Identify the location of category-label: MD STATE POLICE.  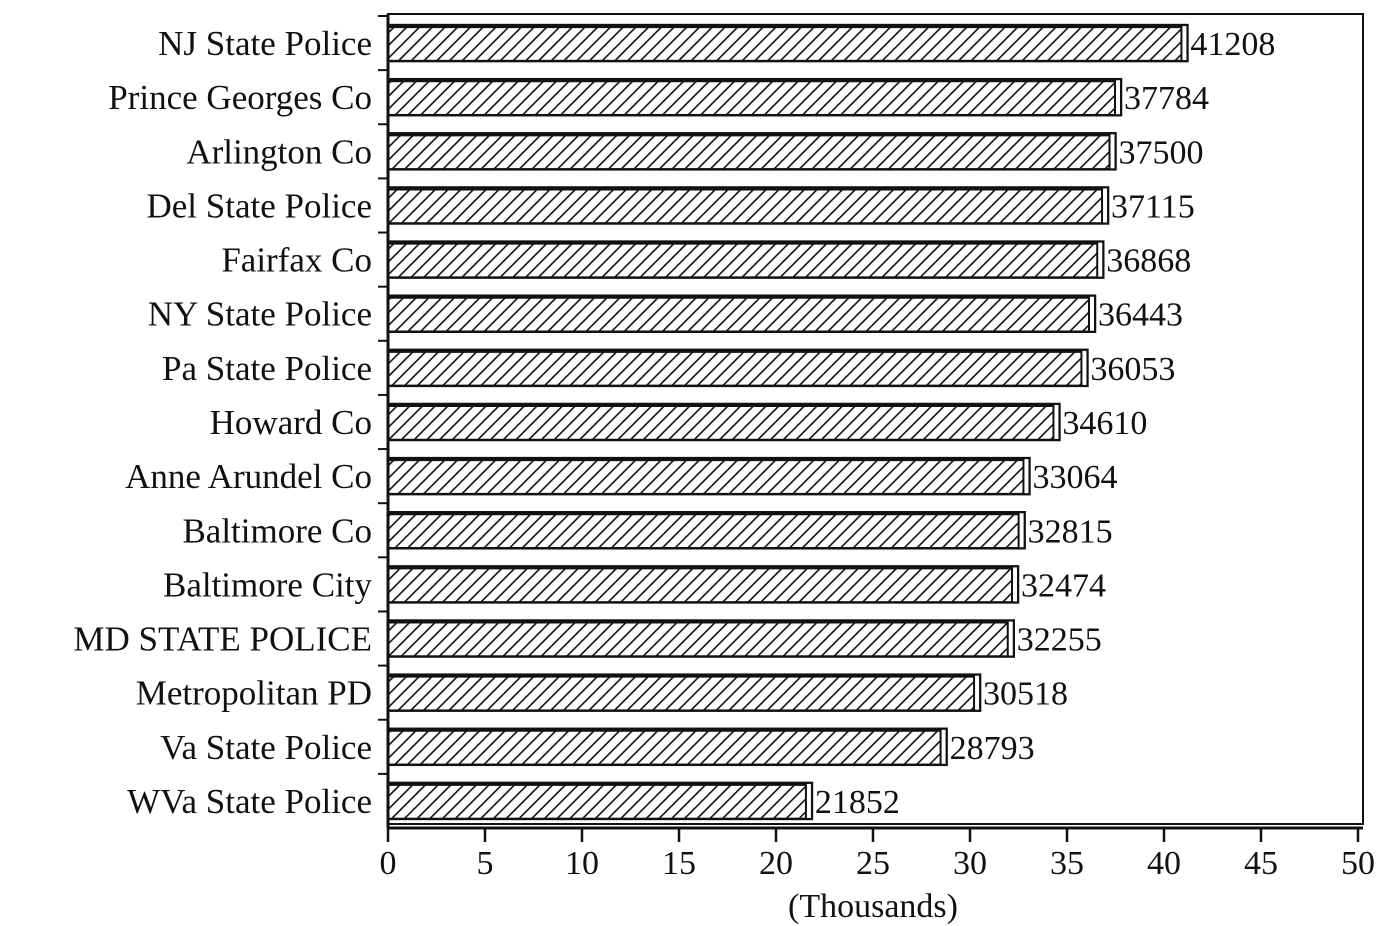
(222, 639).